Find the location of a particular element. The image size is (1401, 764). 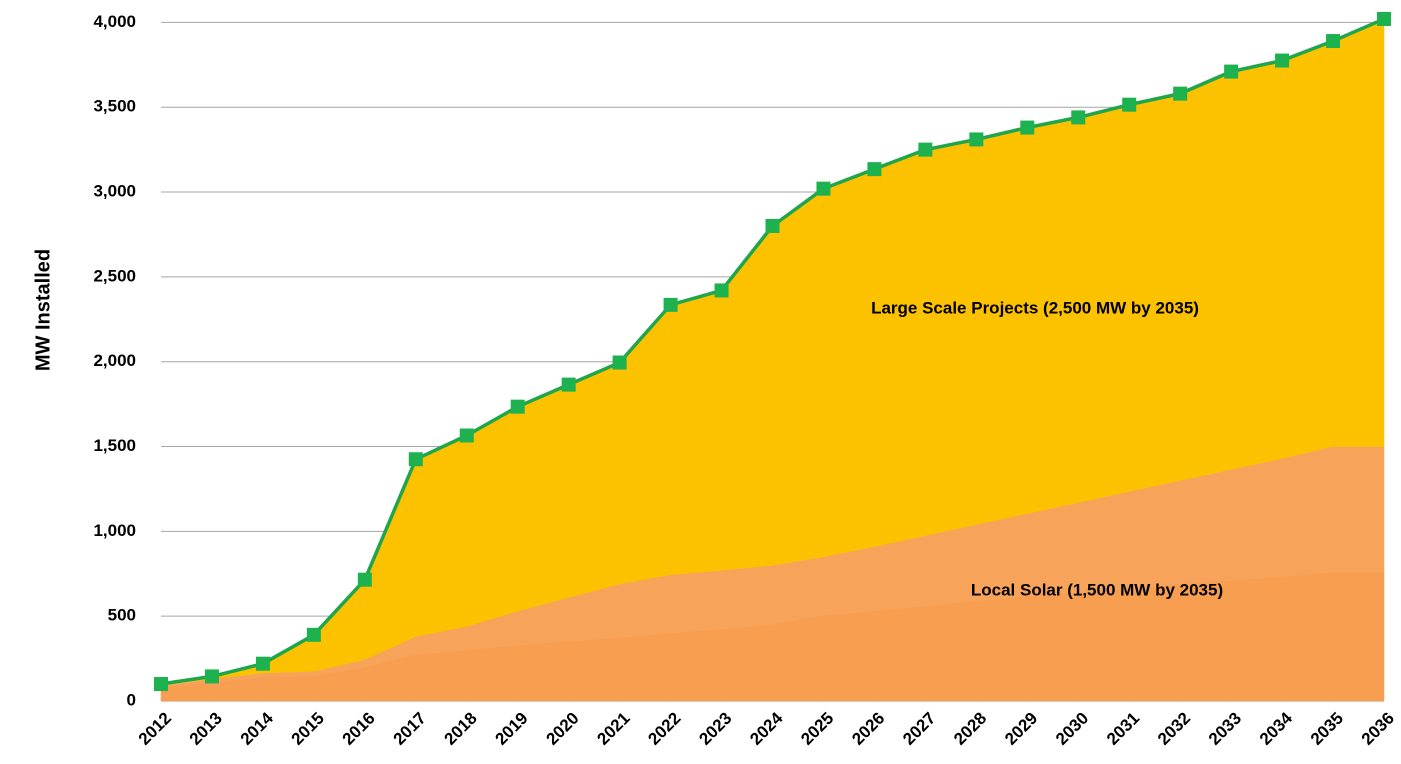

x-tick-label: 2023 is located at coordinates (715, 729).